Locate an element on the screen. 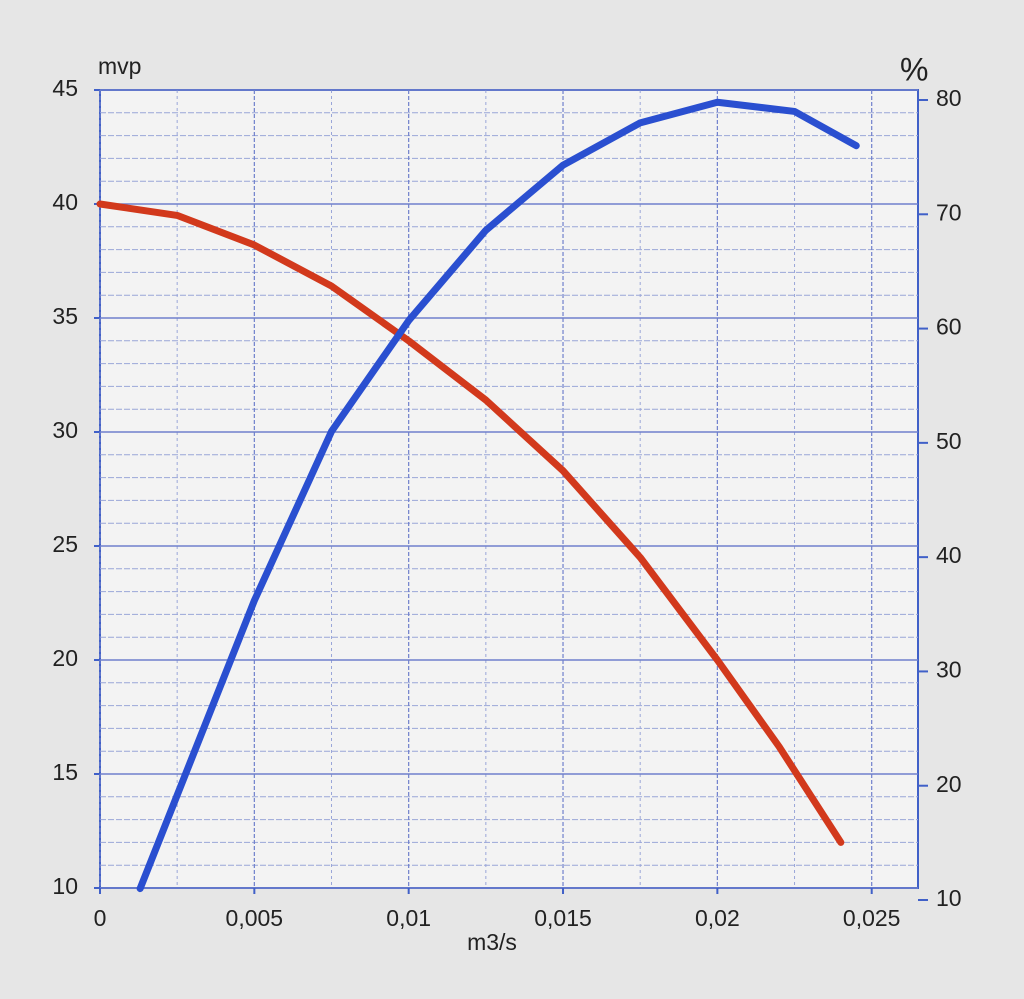 This screenshot has height=999, width=1024. y-tick-label: 20 is located at coordinates (65, 658).